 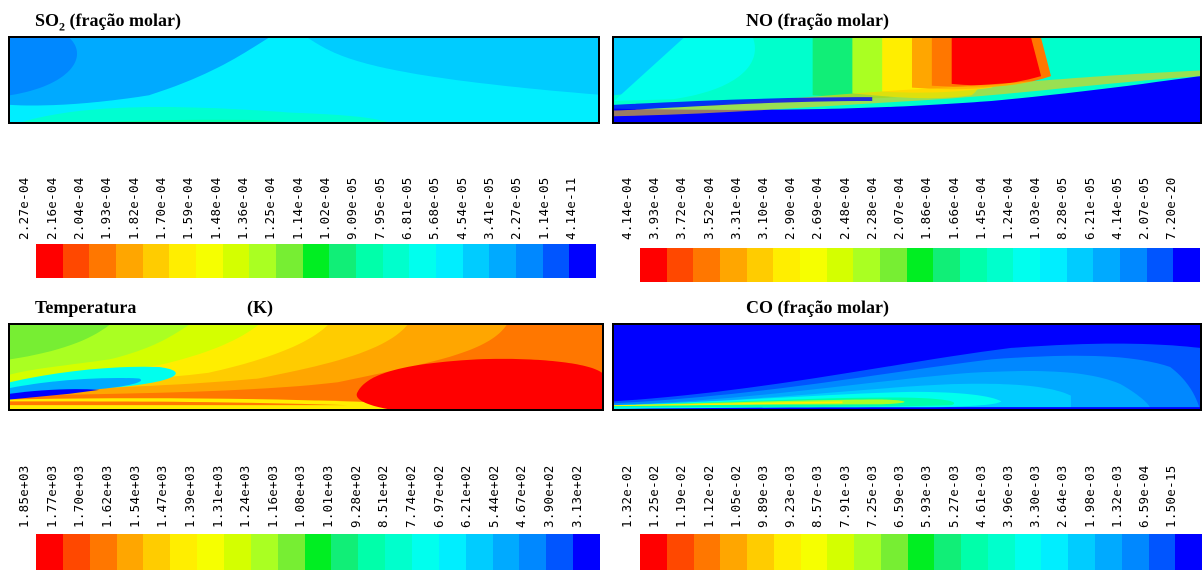 What do you see at coordinates (543, 208) in the screenshot?
I see `so2-tick: 1.14e-05` at bounding box center [543, 208].